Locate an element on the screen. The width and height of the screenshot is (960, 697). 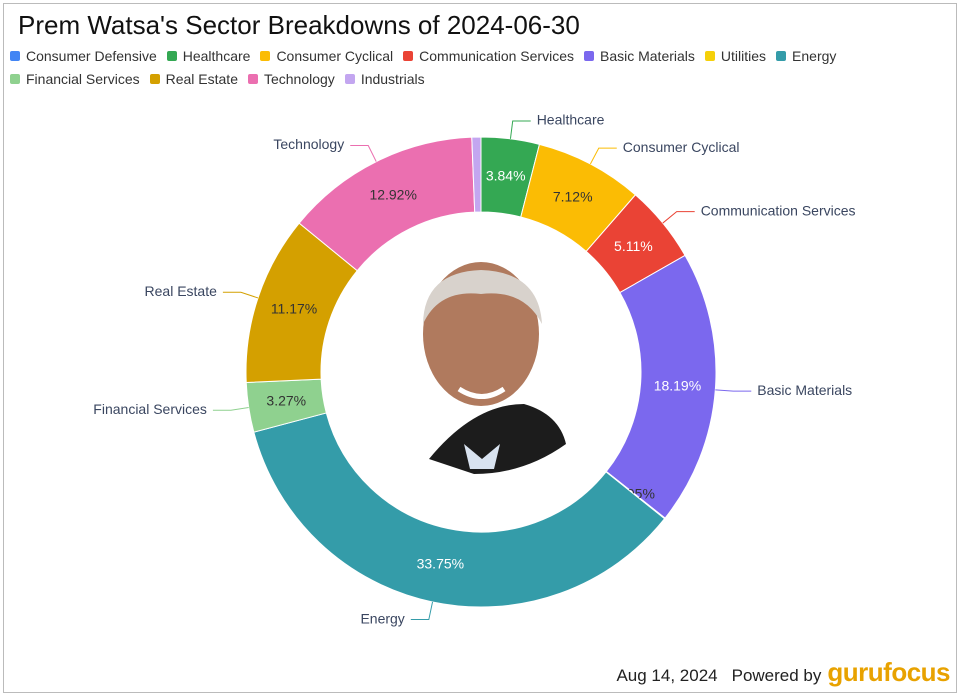
legend-label: Utilities is located at coordinates (743, 56).